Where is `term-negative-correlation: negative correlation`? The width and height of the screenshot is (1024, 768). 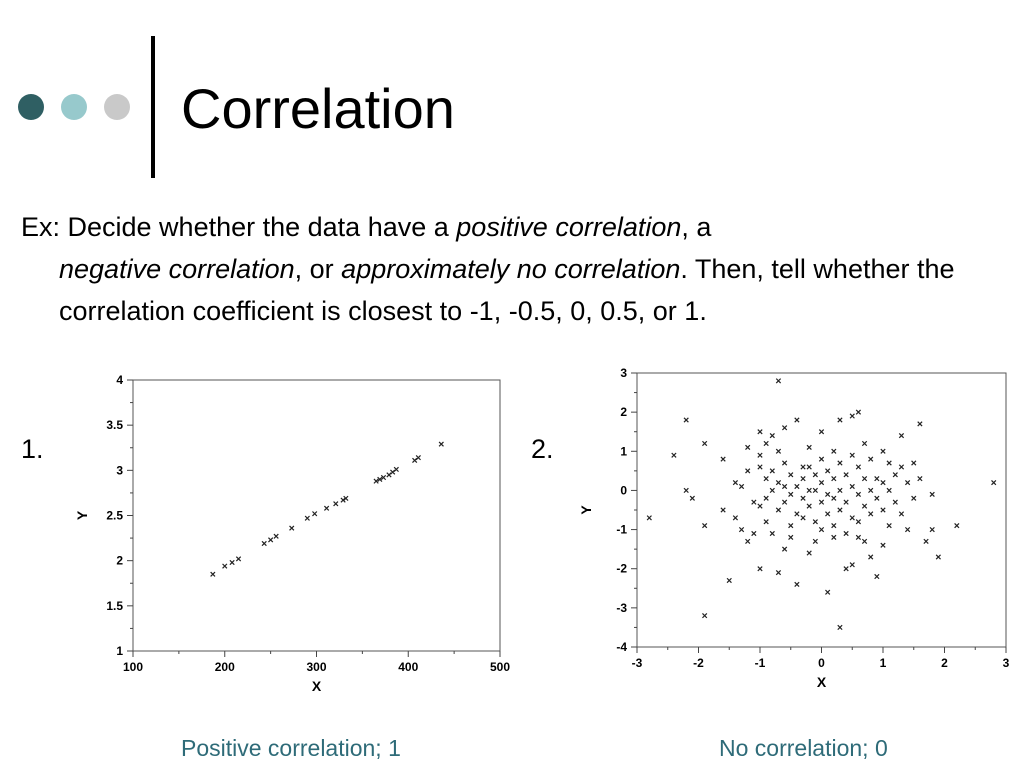
term-negative-correlation: negative correlation is located at coordinates (177, 269).